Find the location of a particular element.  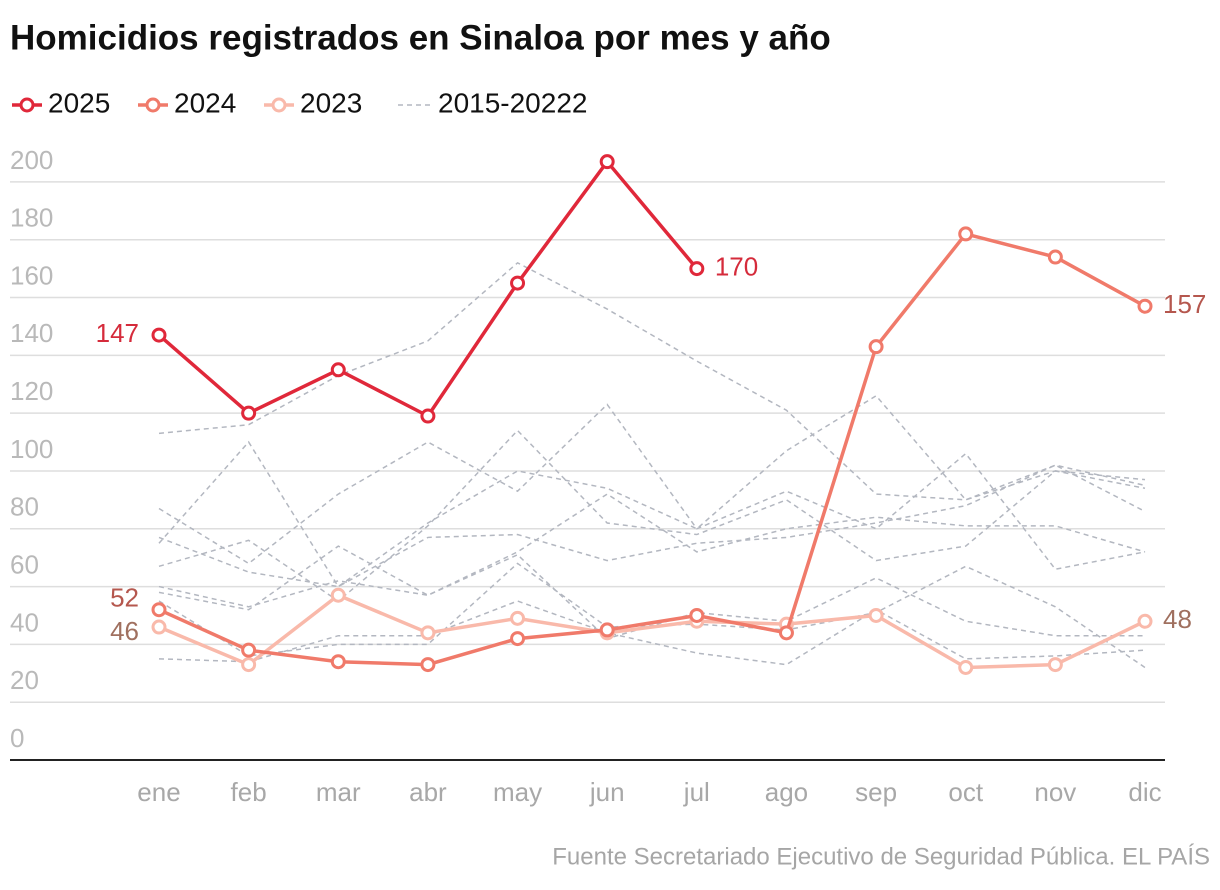

y-tick-label: 0 is located at coordinates (17, 738).